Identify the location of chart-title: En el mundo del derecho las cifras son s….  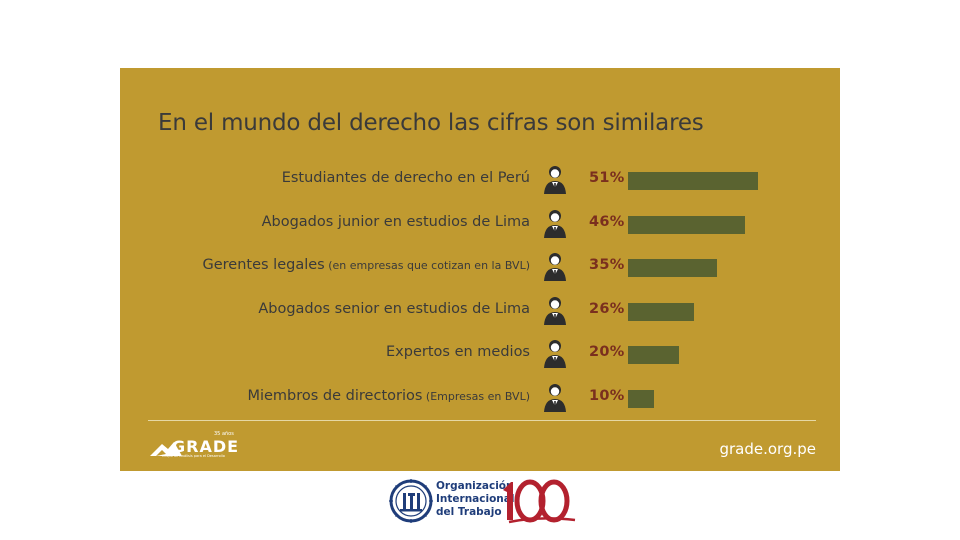
(431, 123).